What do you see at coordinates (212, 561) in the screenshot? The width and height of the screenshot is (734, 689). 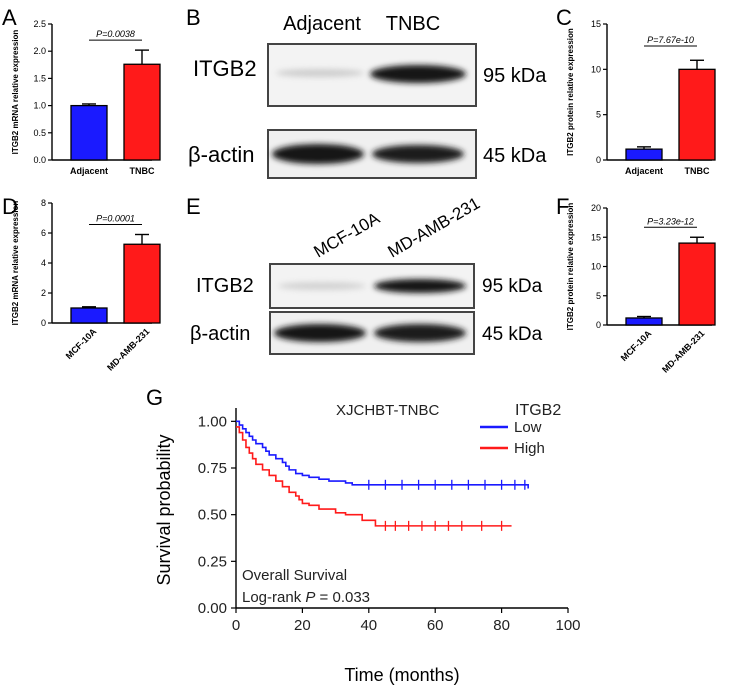 I see `y-tick-label: 0.25` at bounding box center [212, 561].